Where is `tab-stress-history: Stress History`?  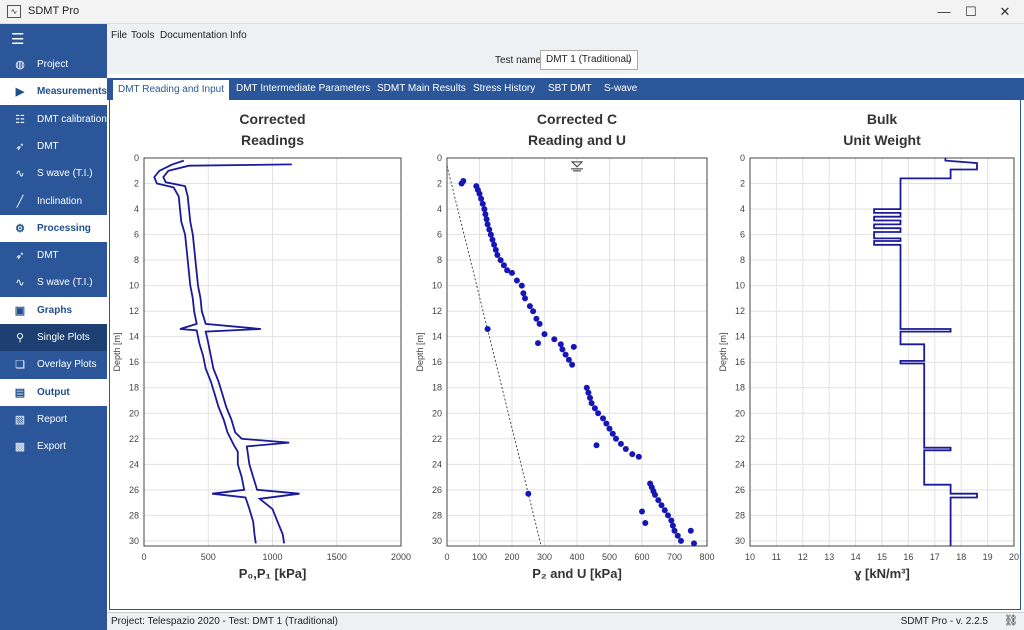 tab-stress-history: Stress History is located at coordinates (504, 88).